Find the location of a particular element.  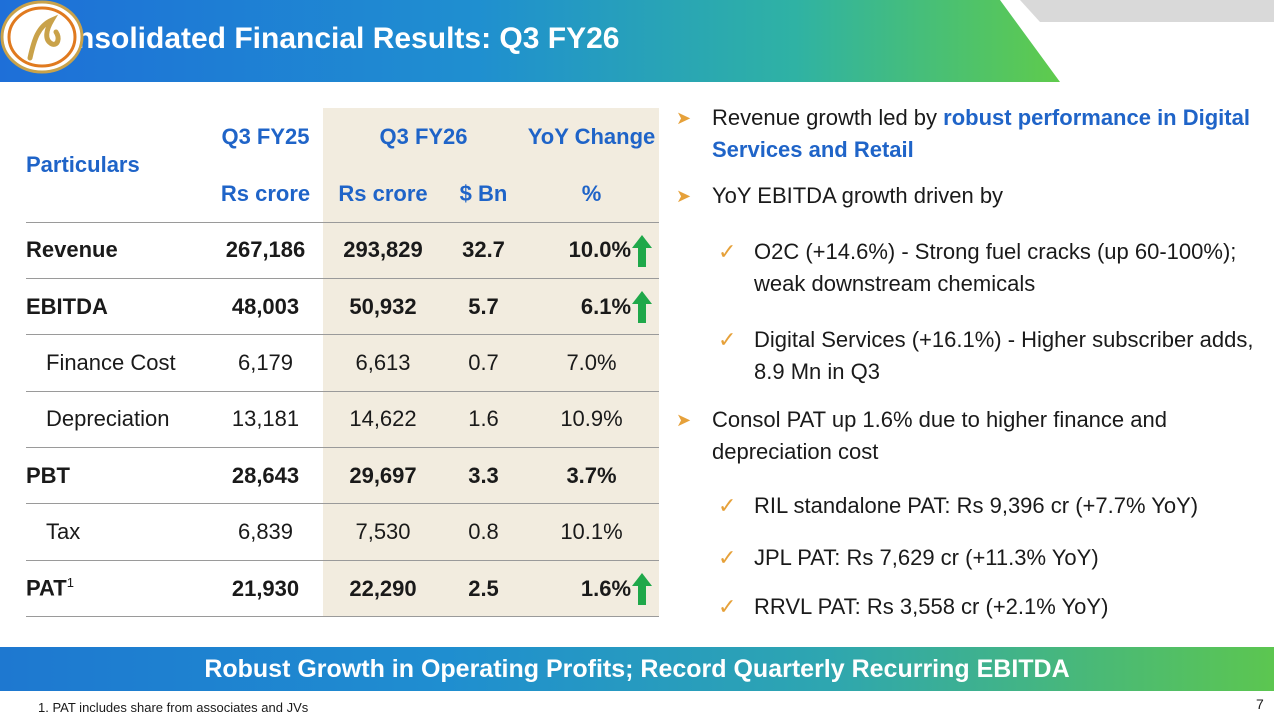

unit-usd-bn: $ Bn is located at coordinates (484, 194).